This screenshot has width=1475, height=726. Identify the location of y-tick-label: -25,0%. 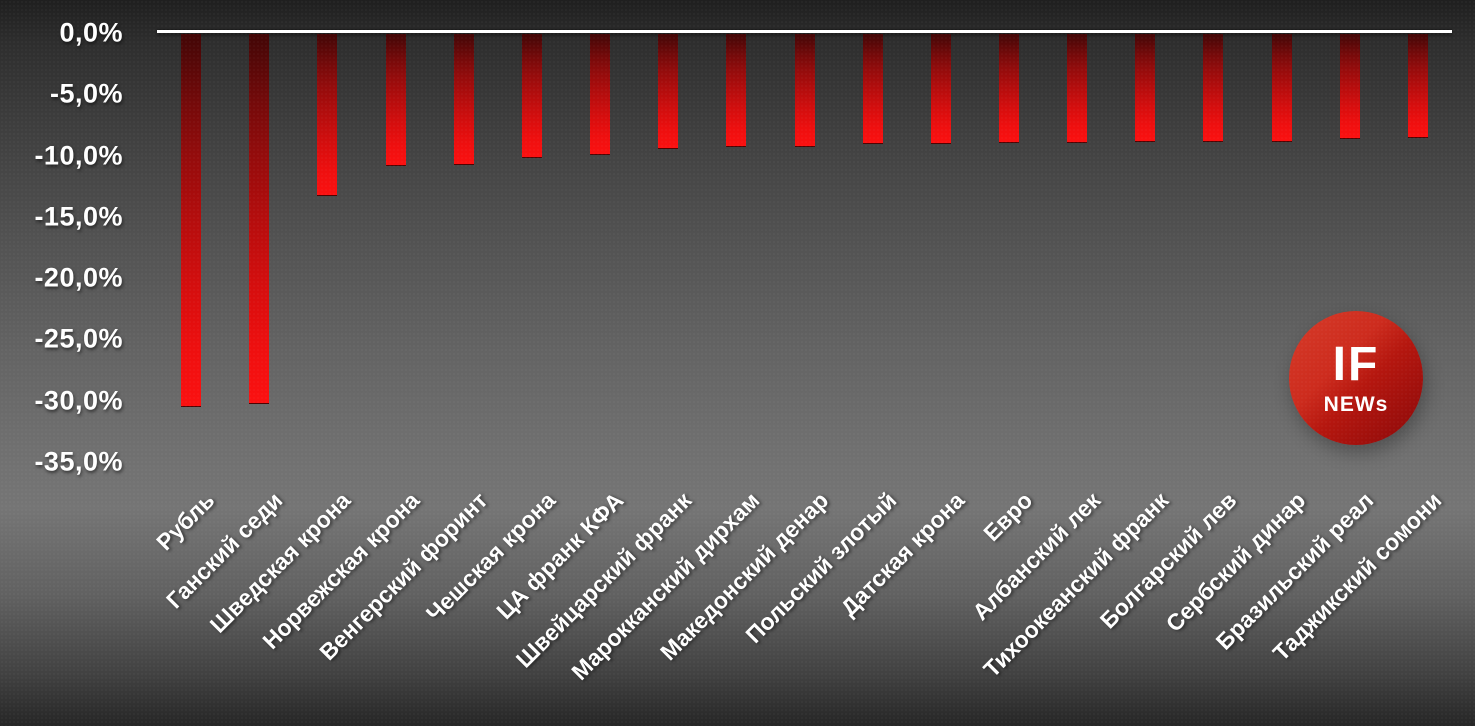
(78, 338).